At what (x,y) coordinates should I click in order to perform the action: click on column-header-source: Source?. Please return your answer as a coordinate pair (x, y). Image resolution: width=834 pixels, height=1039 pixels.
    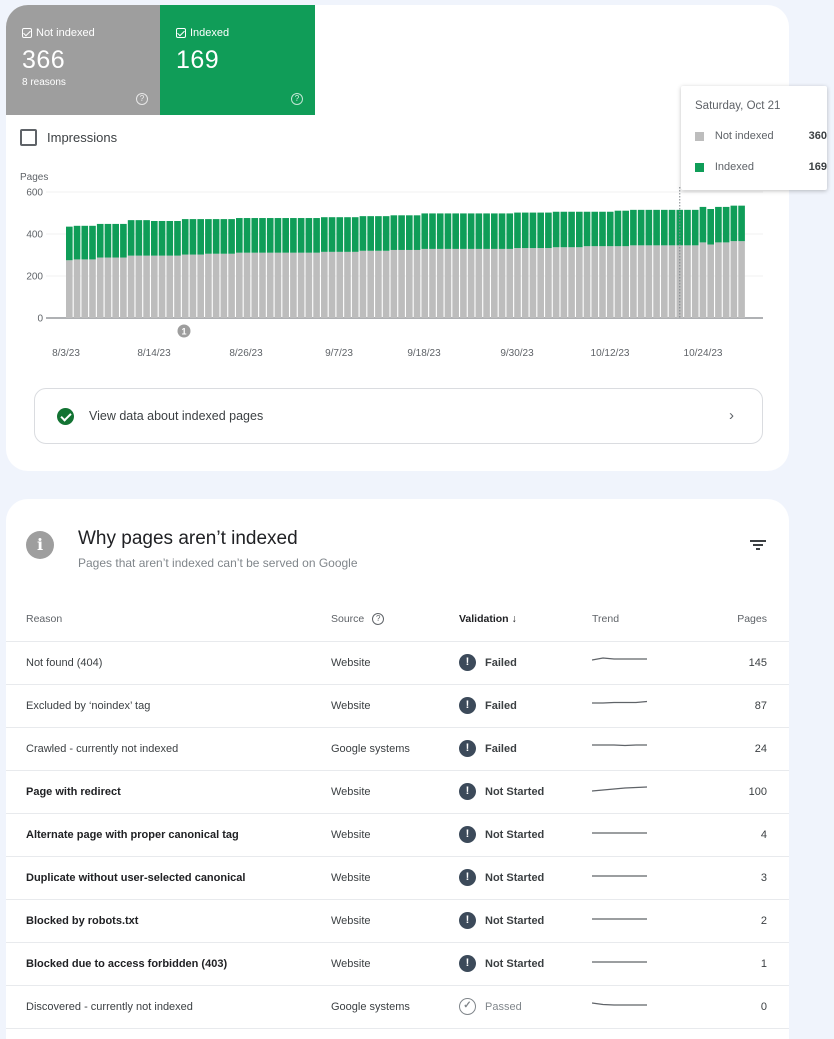
    Looking at the image, I should click on (395, 619).